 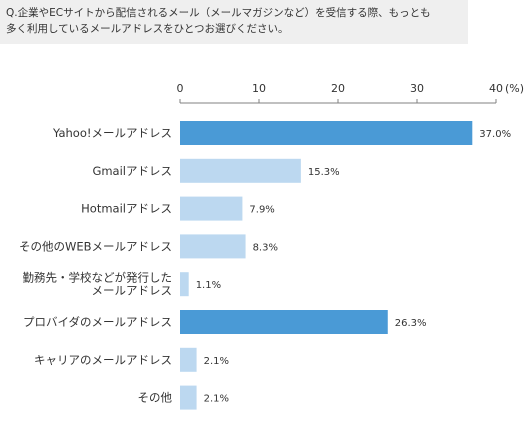 What do you see at coordinates (180, 88) in the screenshot?
I see `x-tick-label: 0` at bounding box center [180, 88].